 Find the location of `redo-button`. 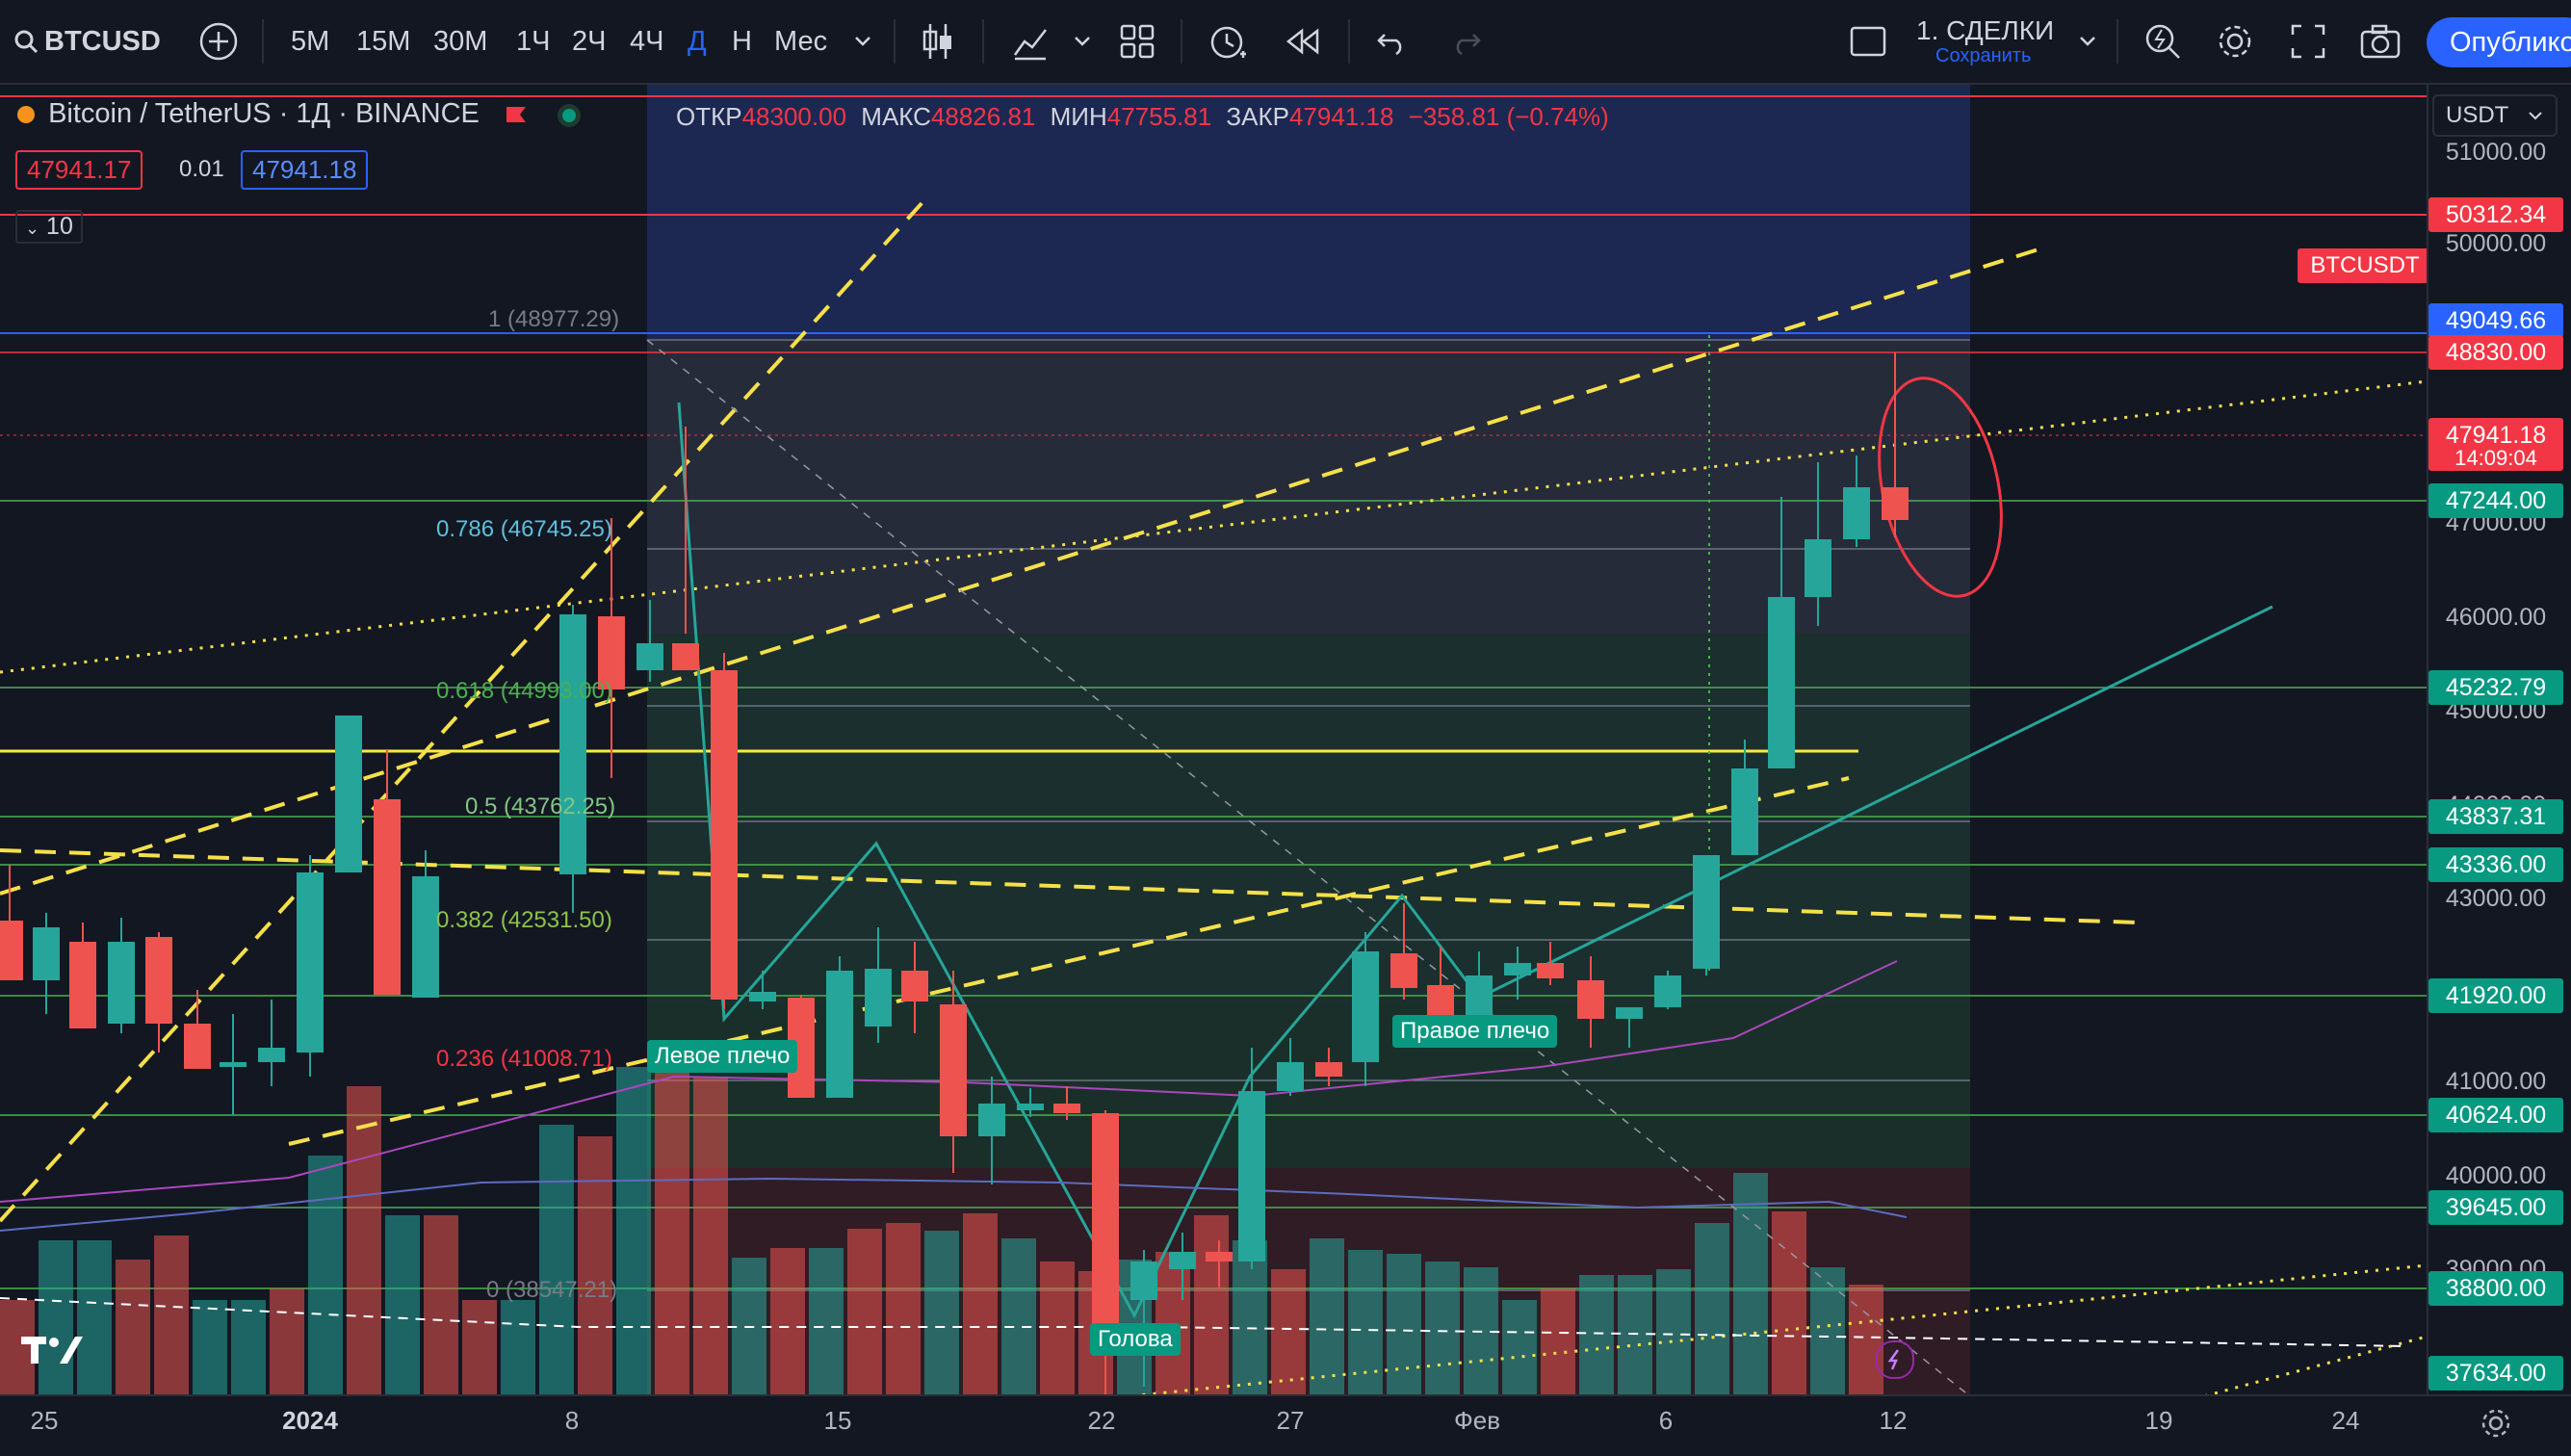

redo-button is located at coordinates (1467, 41).